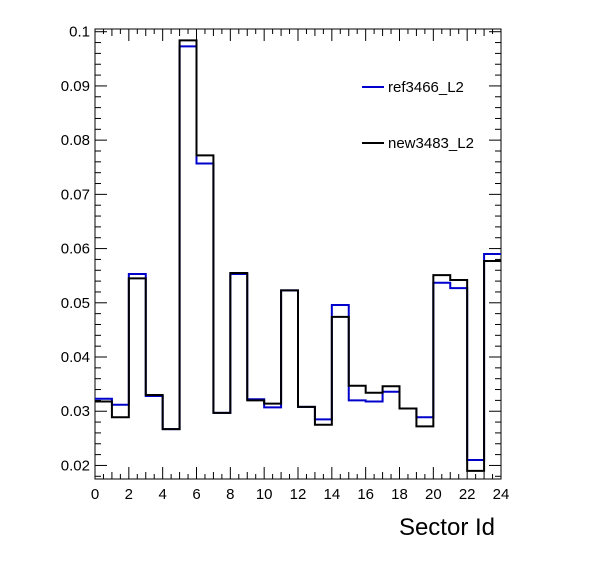  What do you see at coordinates (431, 143) in the screenshot?
I see `legend-label-new: new3483_L2` at bounding box center [431, 143].